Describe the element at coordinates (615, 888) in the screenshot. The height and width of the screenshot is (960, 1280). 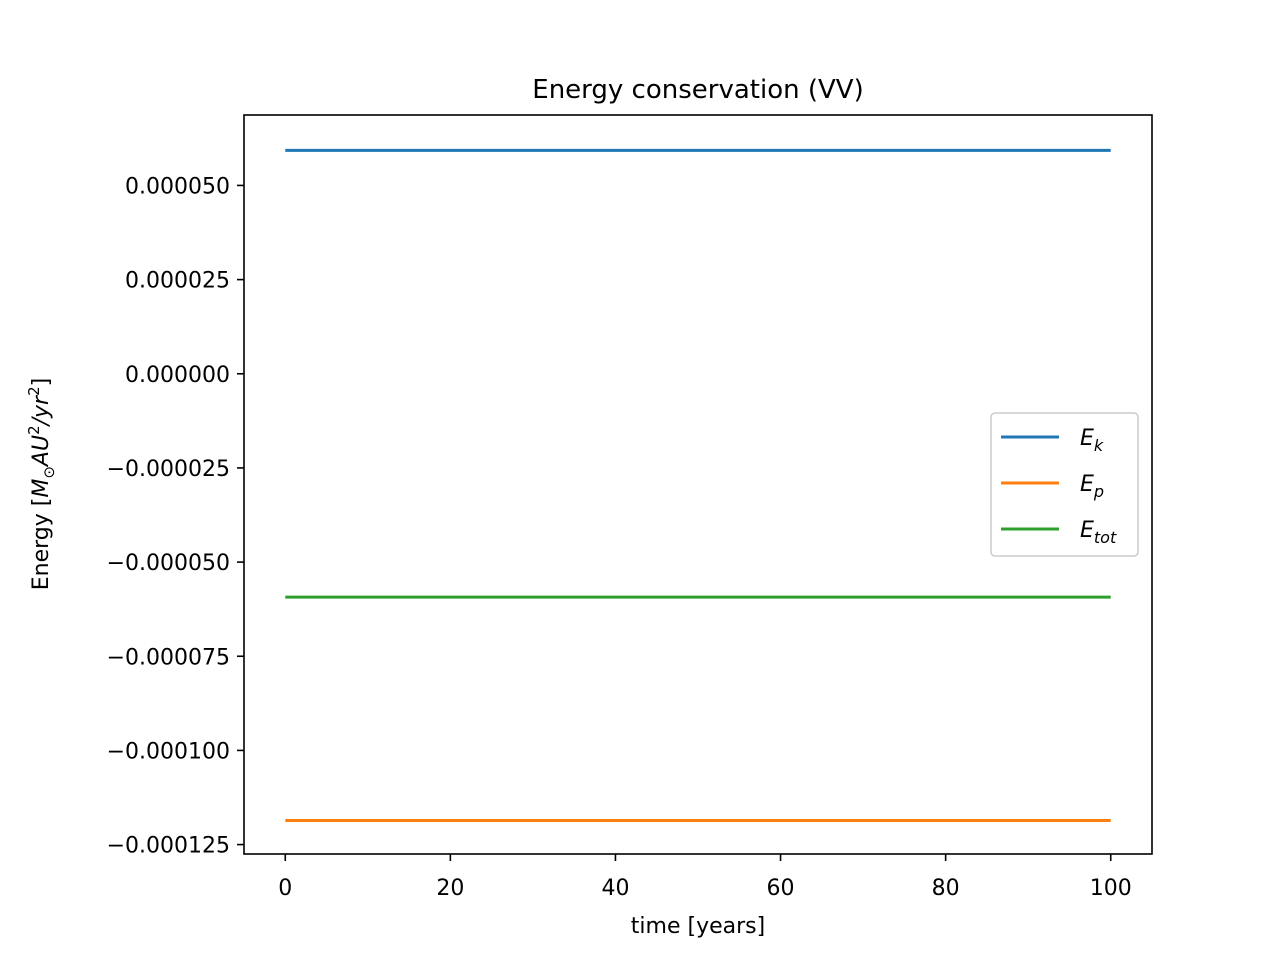
I see `x-tick-label: 40` at that location.